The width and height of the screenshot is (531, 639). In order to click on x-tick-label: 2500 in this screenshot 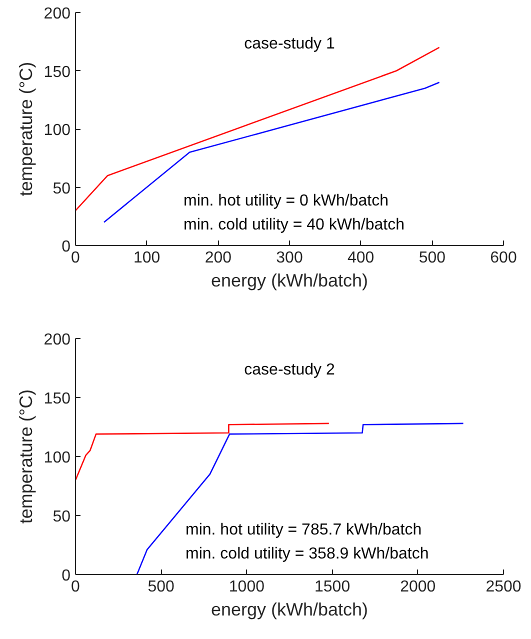, I will do `click(504, 587)`.